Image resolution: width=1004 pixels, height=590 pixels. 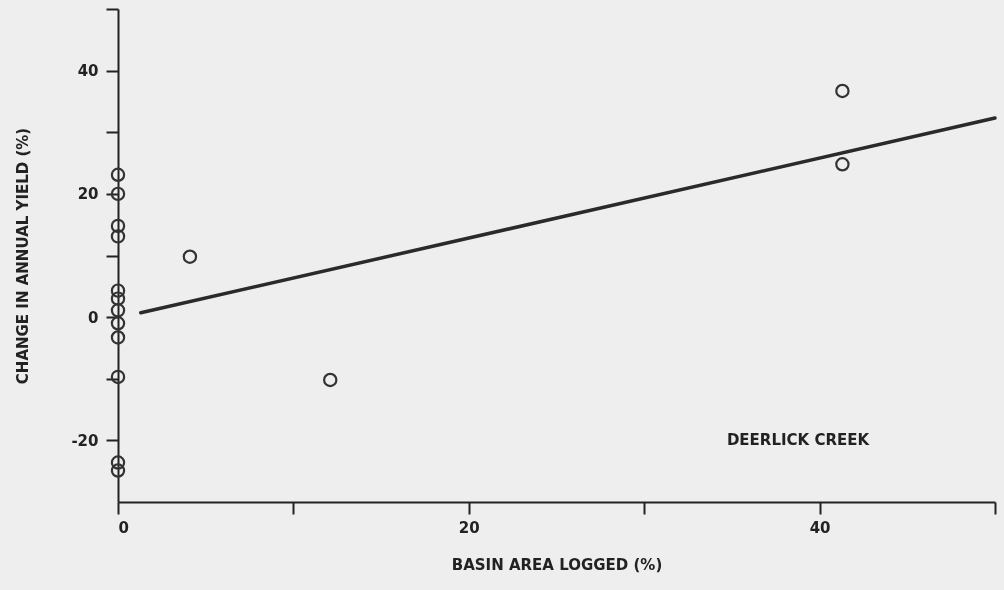 What do you see at coordinates (85, 440) in the screenshot?
I see `y-tick-label: -20` at bounding box center [85, 440].